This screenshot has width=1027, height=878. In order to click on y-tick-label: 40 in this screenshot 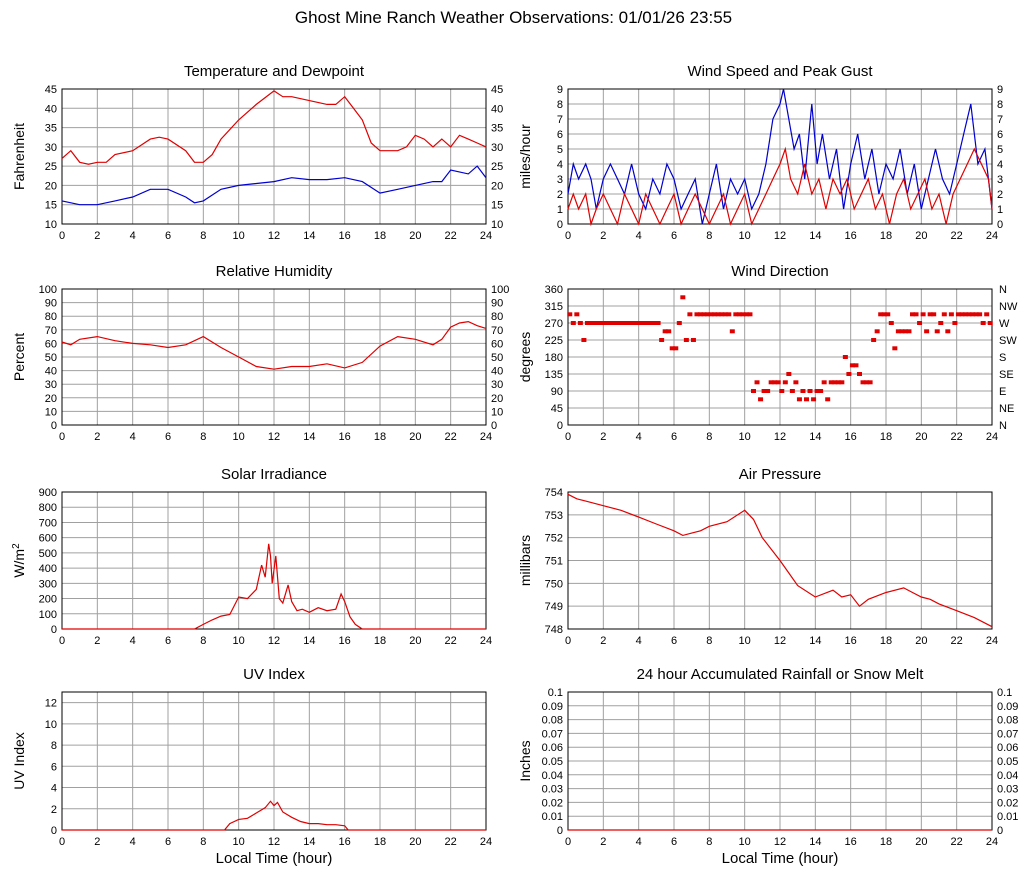, I will do `click(51, 109)`.